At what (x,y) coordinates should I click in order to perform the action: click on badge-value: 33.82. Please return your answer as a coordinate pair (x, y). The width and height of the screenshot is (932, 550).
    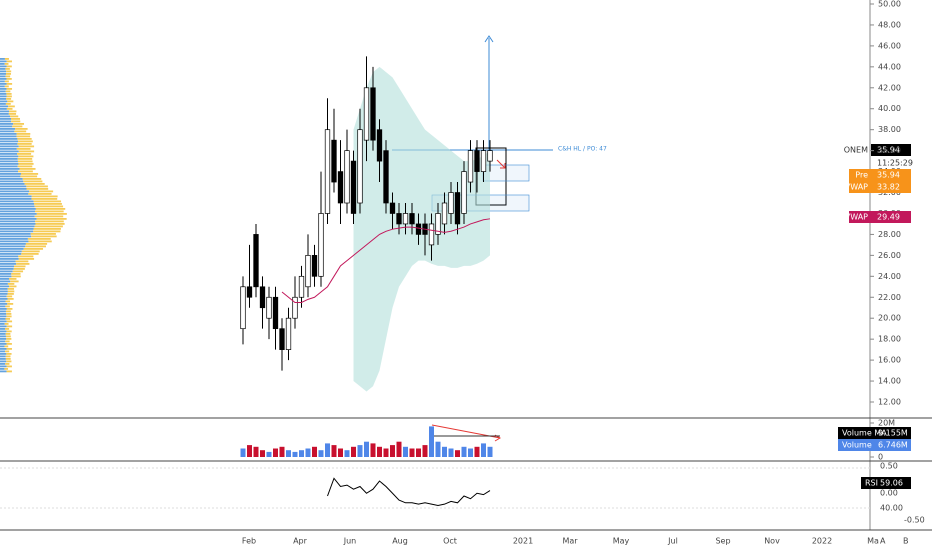
    Looking at the image, I should click on (888, 187).